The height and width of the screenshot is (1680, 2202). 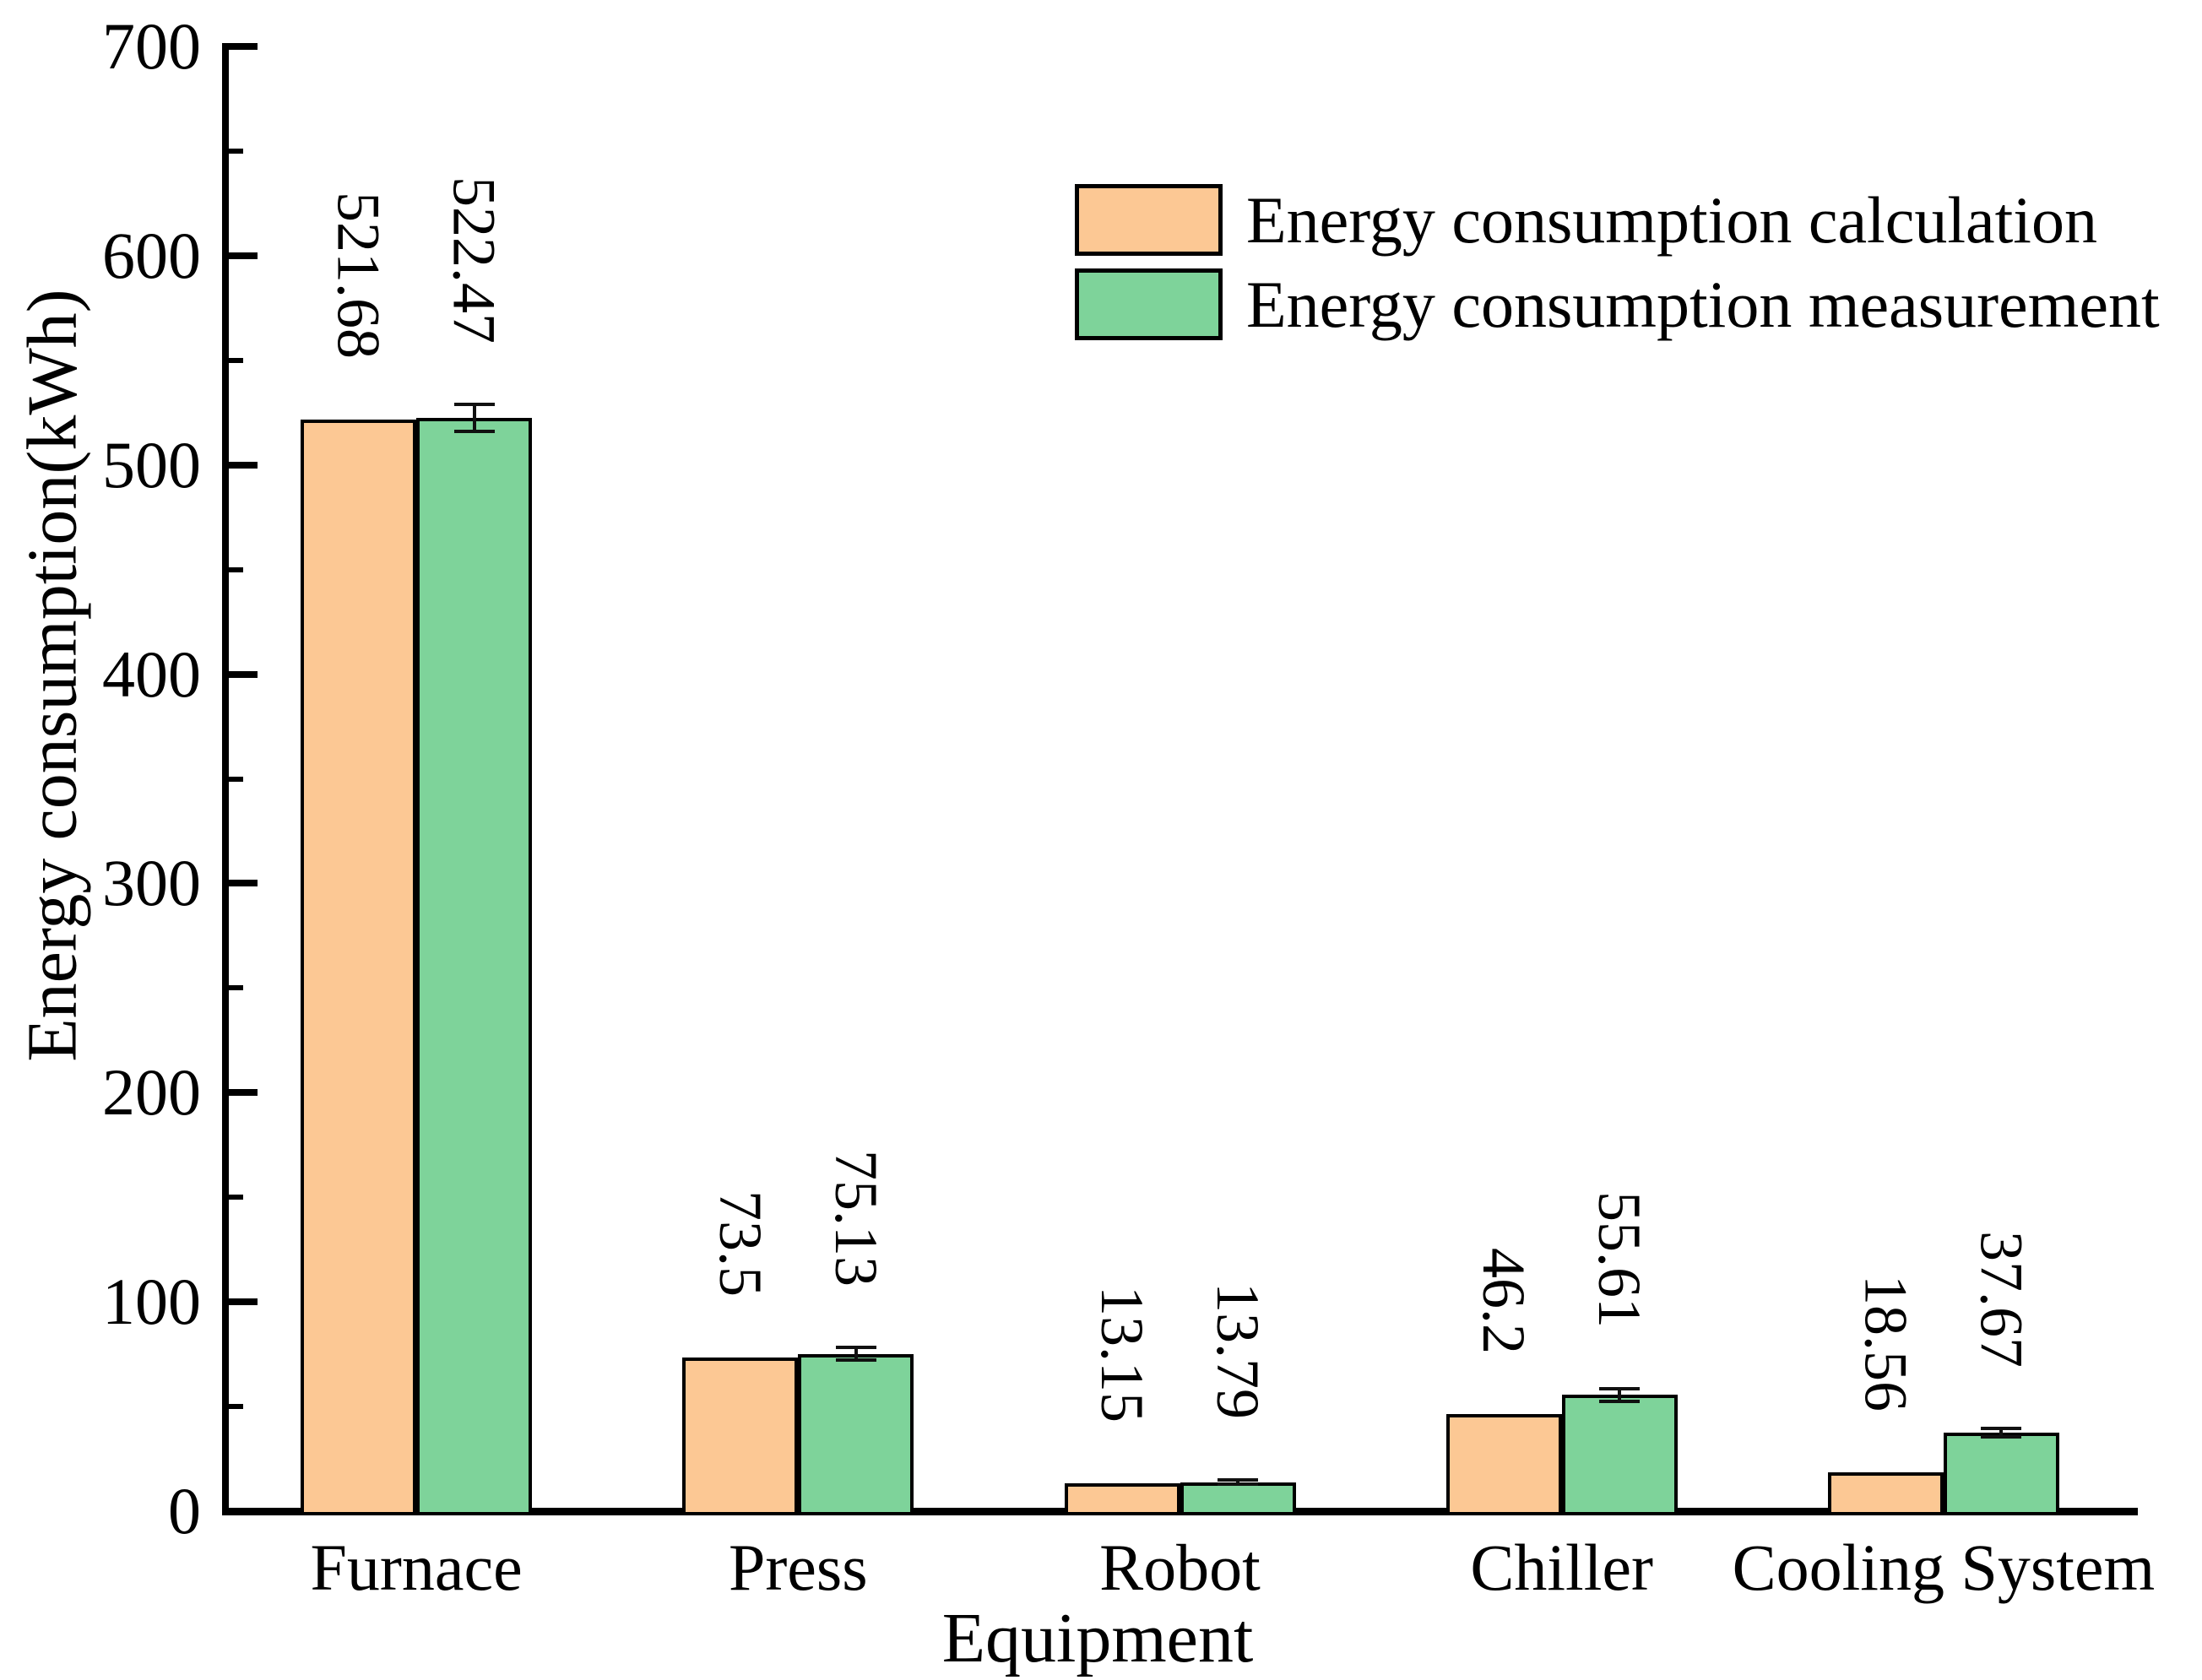 I want to click on value-label-measurement-robot: 13.79, so click(x=1238, y=1351).